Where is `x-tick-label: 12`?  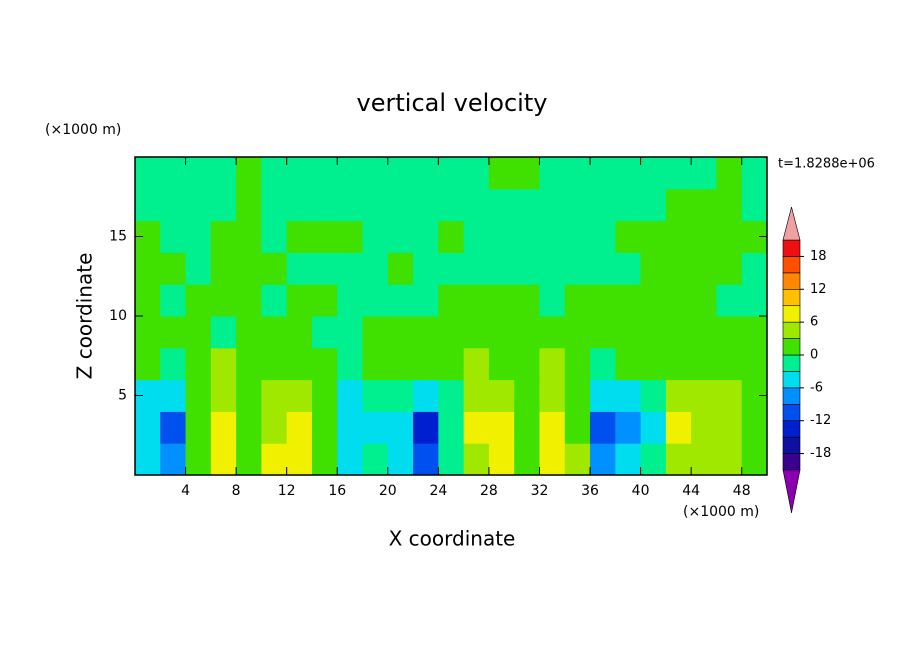 x-tick-label: 12 is located at coordinates (287, 491).